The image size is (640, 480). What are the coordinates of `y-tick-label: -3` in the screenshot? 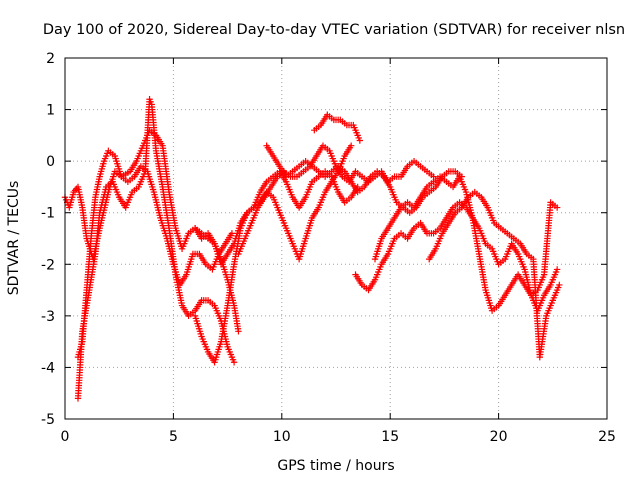 It's located at (48, 317).